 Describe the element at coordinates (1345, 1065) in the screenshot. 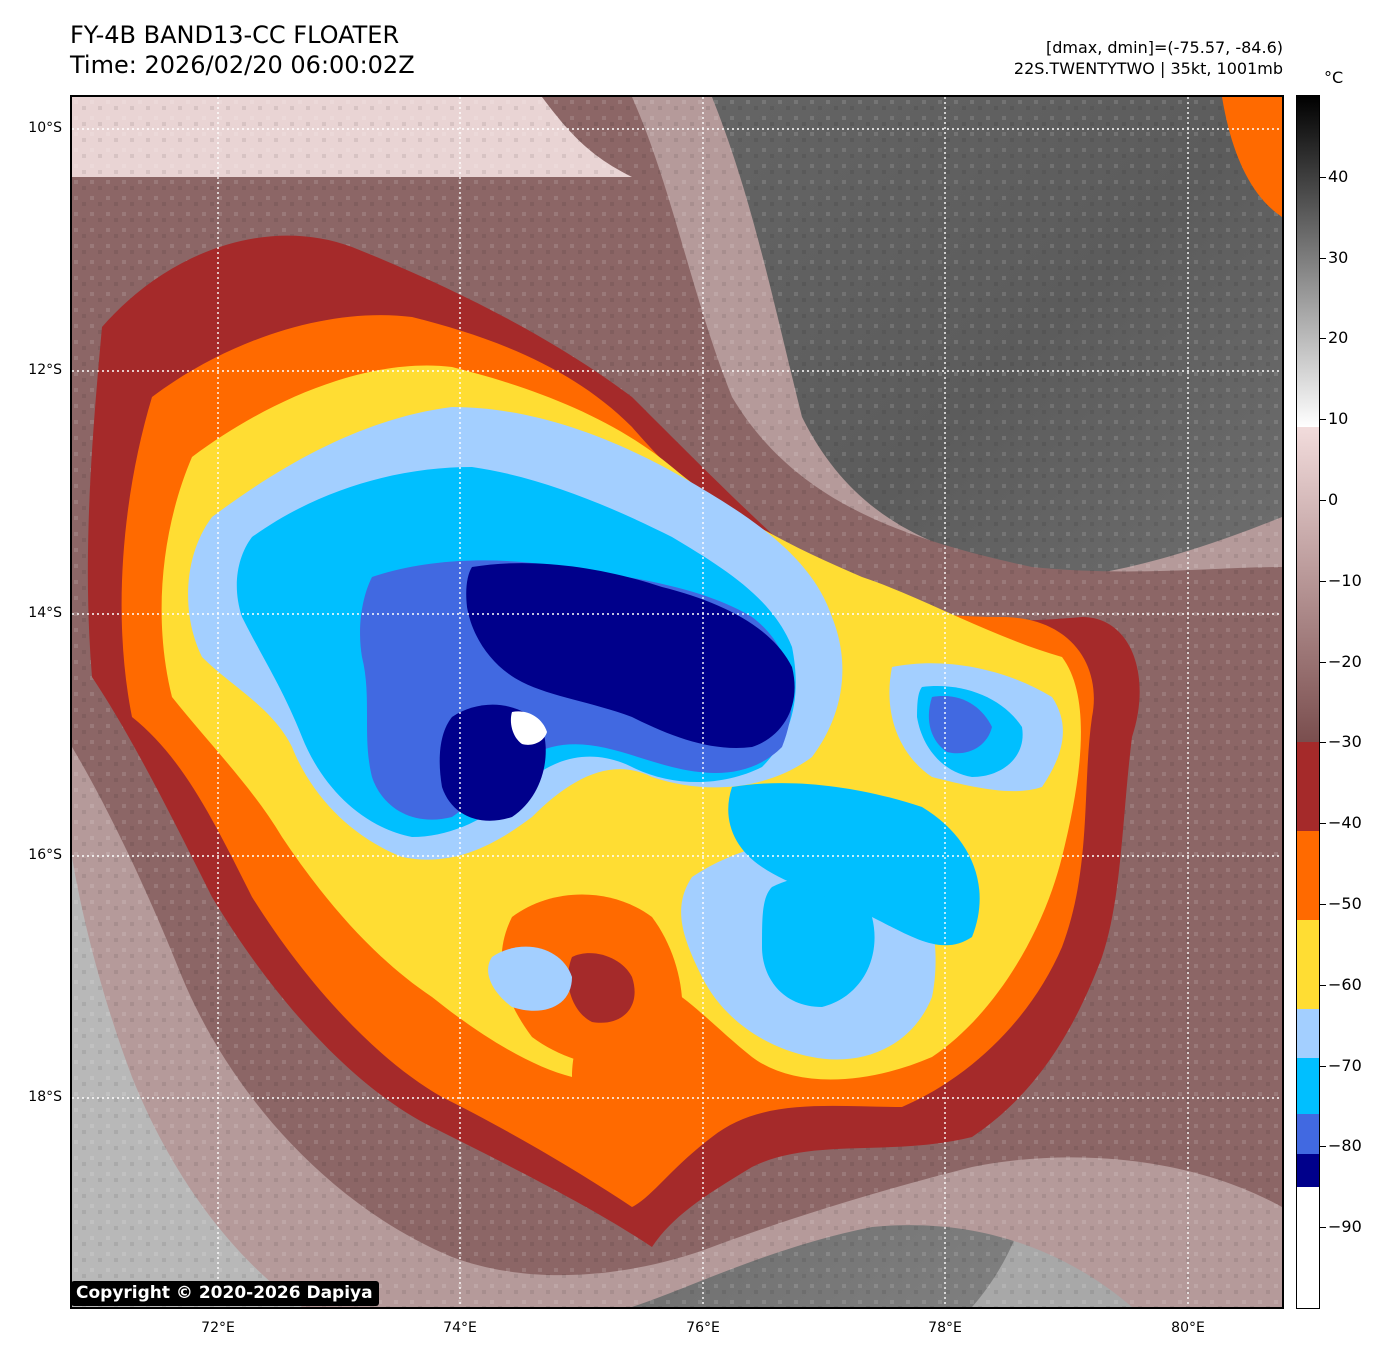

I see `colorbar-tick-label: −70` at that location.